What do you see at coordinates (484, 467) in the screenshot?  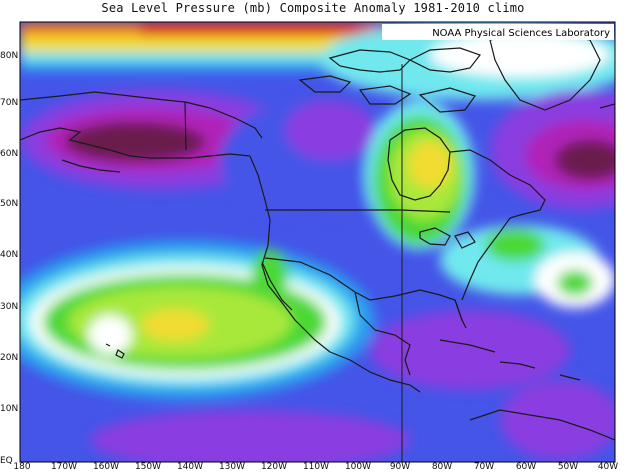 I see `lon-label: 70W` at bounding box center [484, 467].